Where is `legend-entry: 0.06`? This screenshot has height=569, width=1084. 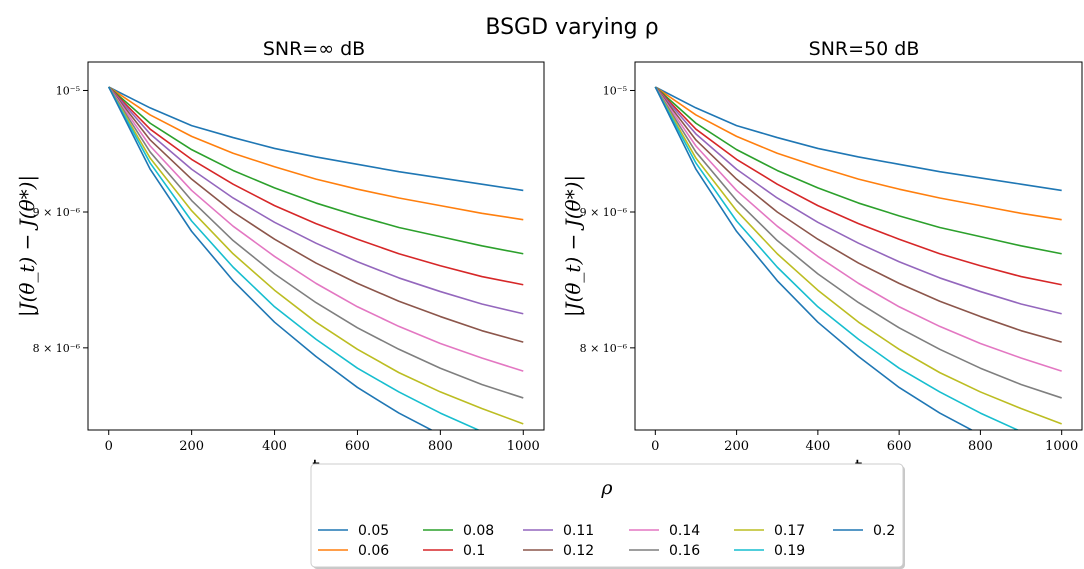
legend-entry: 0.06 is located at coordinates (353, 551).